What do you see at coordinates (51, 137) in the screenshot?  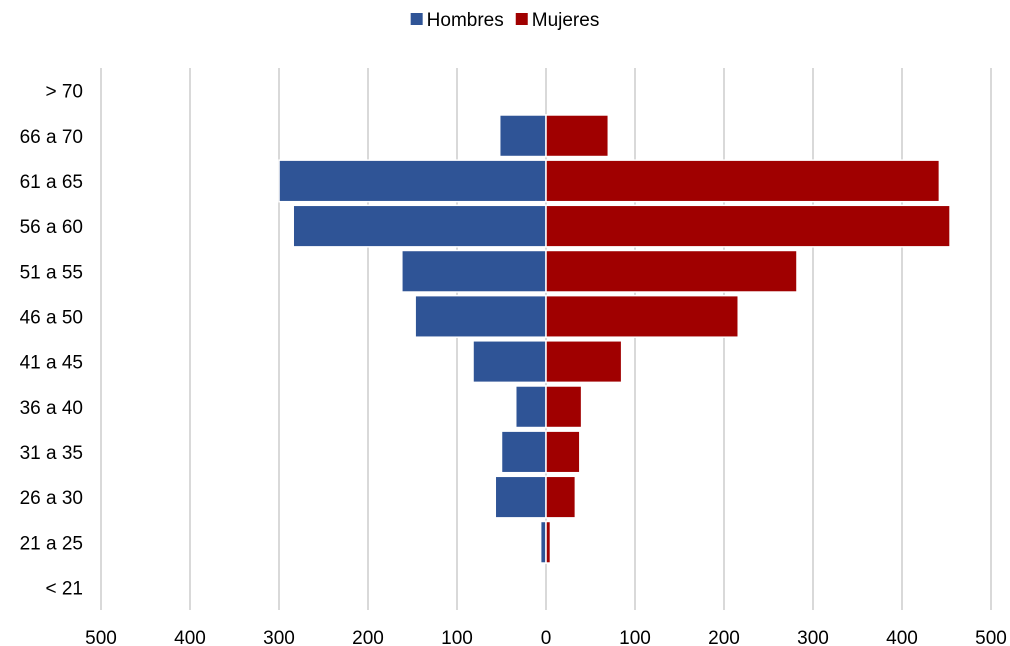 I see `category-label-10: 66 a 70` at bounding box center [51, 137].